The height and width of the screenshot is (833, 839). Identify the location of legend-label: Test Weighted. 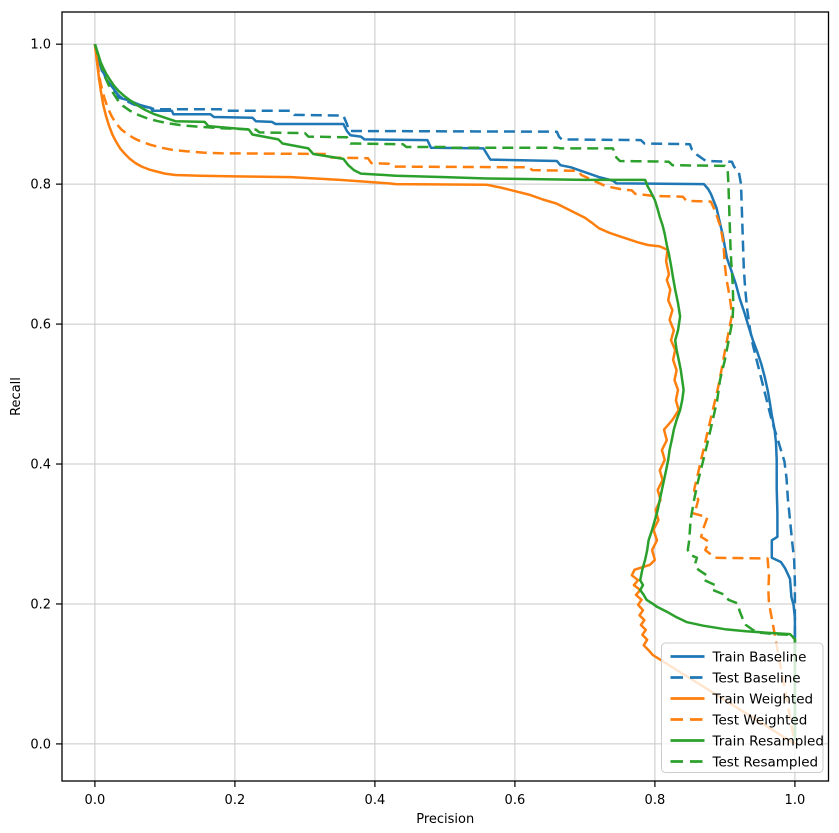
(760, 720).